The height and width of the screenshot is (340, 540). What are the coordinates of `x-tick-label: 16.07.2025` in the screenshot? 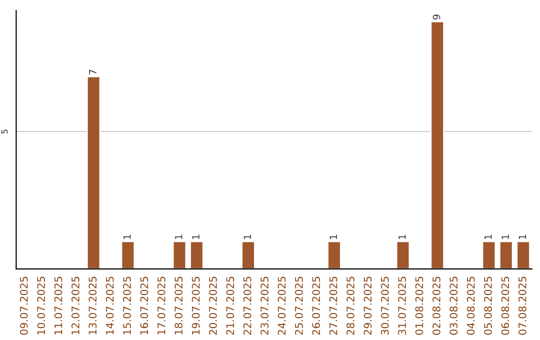 It's located at (144, 305).